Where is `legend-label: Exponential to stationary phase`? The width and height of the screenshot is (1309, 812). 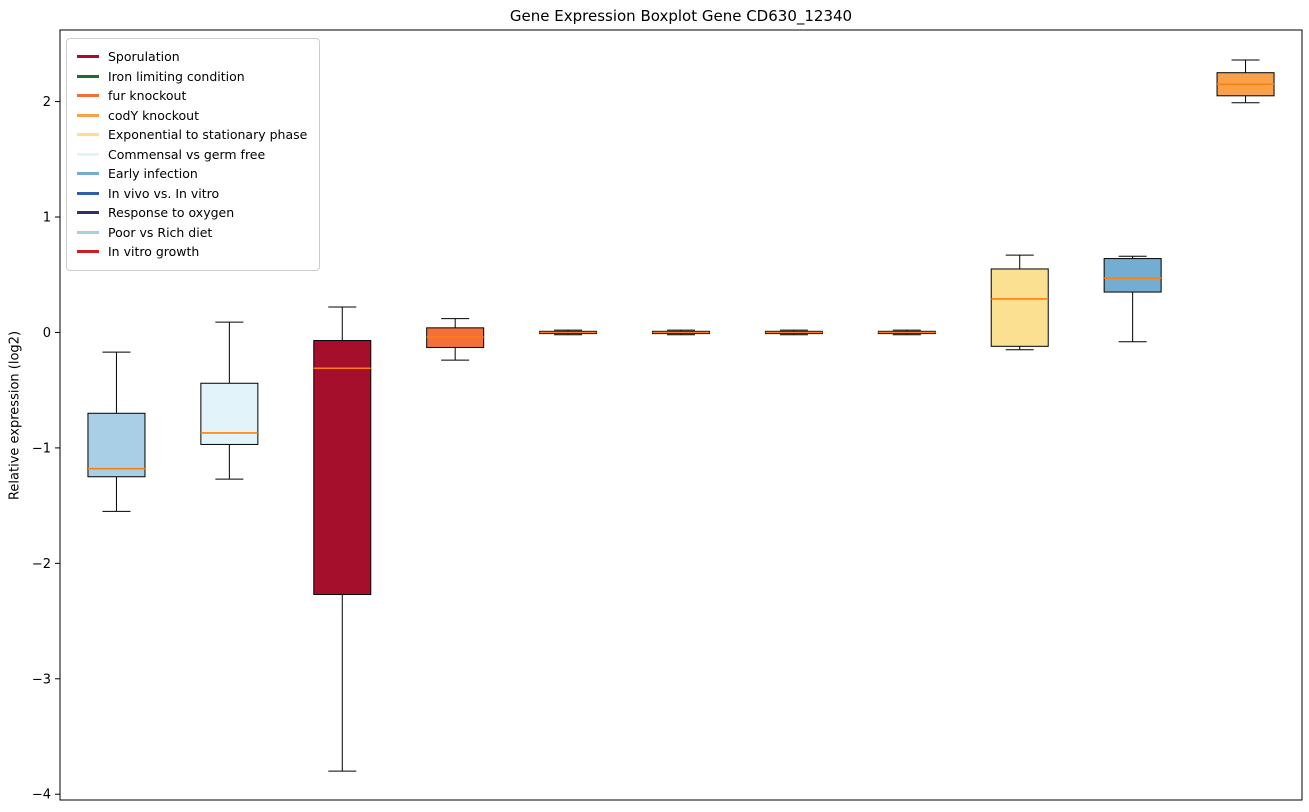 legend-label: Exponential to stationary phase is located at coordinates (208, 135).